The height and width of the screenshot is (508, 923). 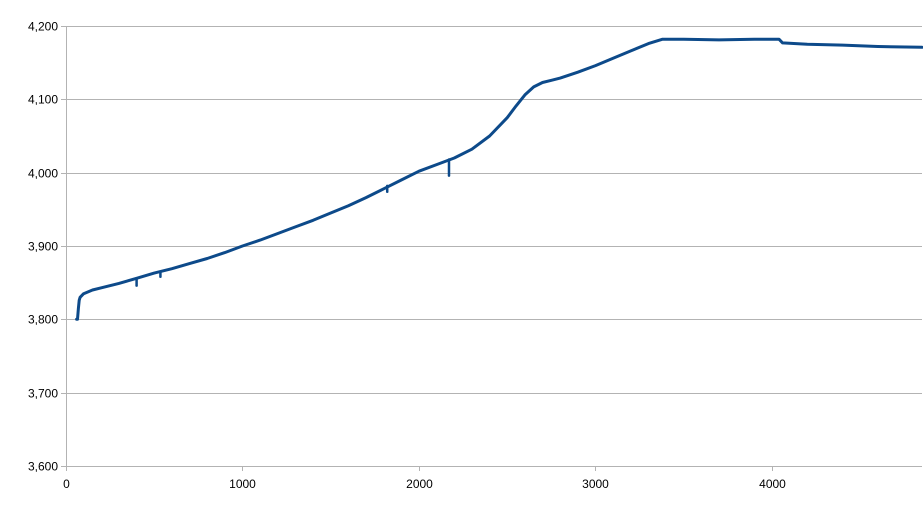 I want to click on y-tick-label: 4,000, so click(x=43, y=174).